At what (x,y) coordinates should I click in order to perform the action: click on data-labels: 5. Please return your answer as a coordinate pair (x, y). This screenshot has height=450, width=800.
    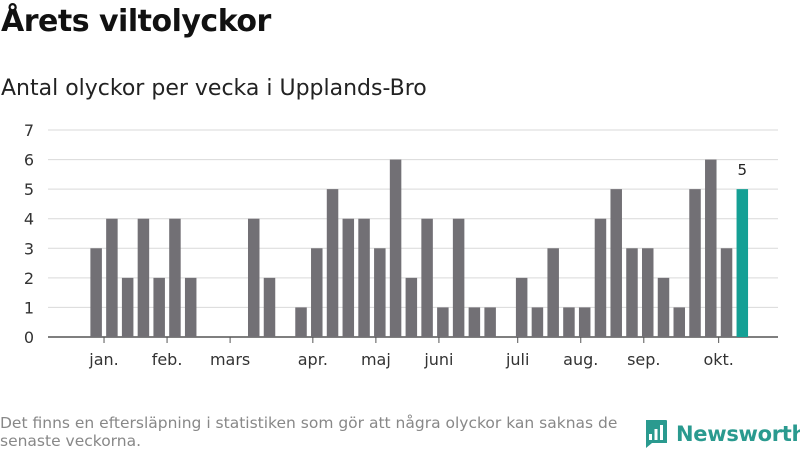
    Looking at the image, I should click on (743, 170).